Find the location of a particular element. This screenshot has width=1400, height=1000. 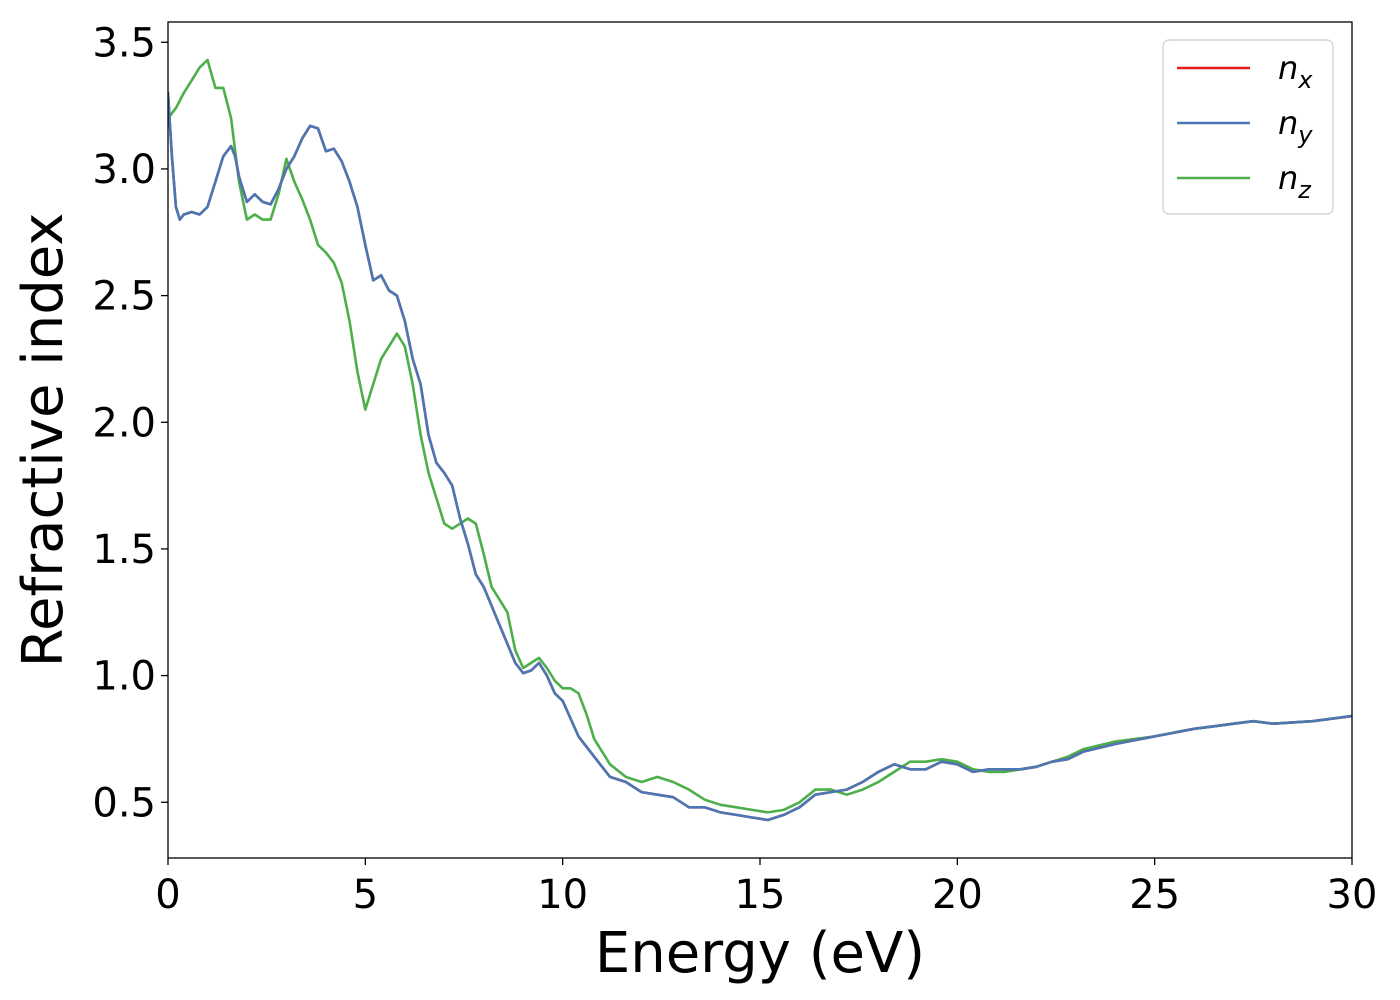

y-tick-label: 1.0 is located at coordinates (124, 677).